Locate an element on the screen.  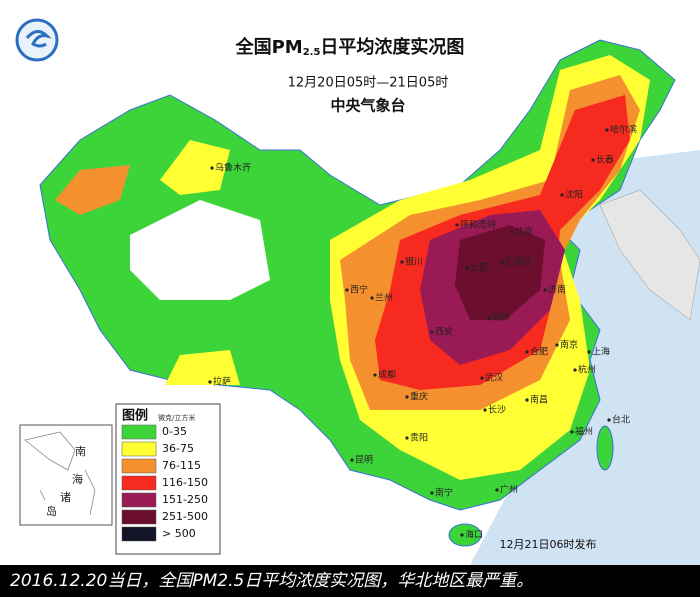
legend-label: 76-115 is located at coordinates (181, 465).